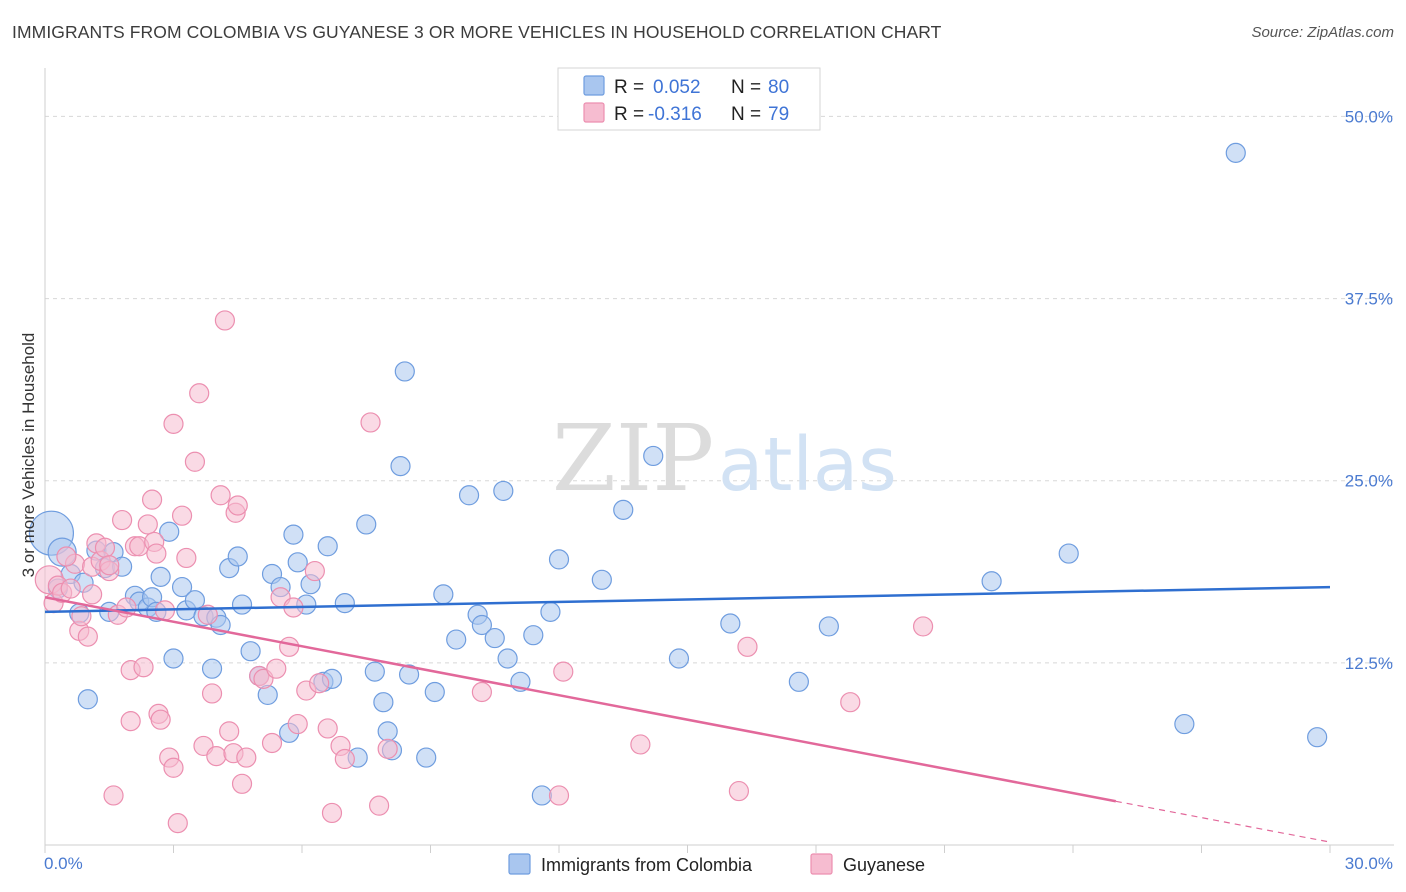  I want to click on legend-swatch-guyanese, so click(821, 864).